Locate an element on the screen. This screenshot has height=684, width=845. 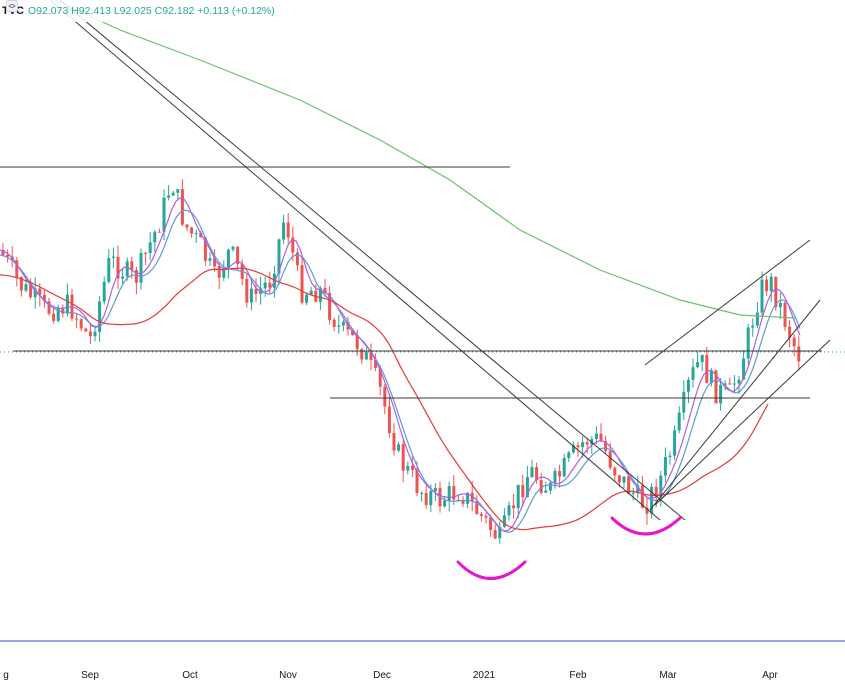
x-axis-tick-label: Feb is located at coordinates (578, 675).